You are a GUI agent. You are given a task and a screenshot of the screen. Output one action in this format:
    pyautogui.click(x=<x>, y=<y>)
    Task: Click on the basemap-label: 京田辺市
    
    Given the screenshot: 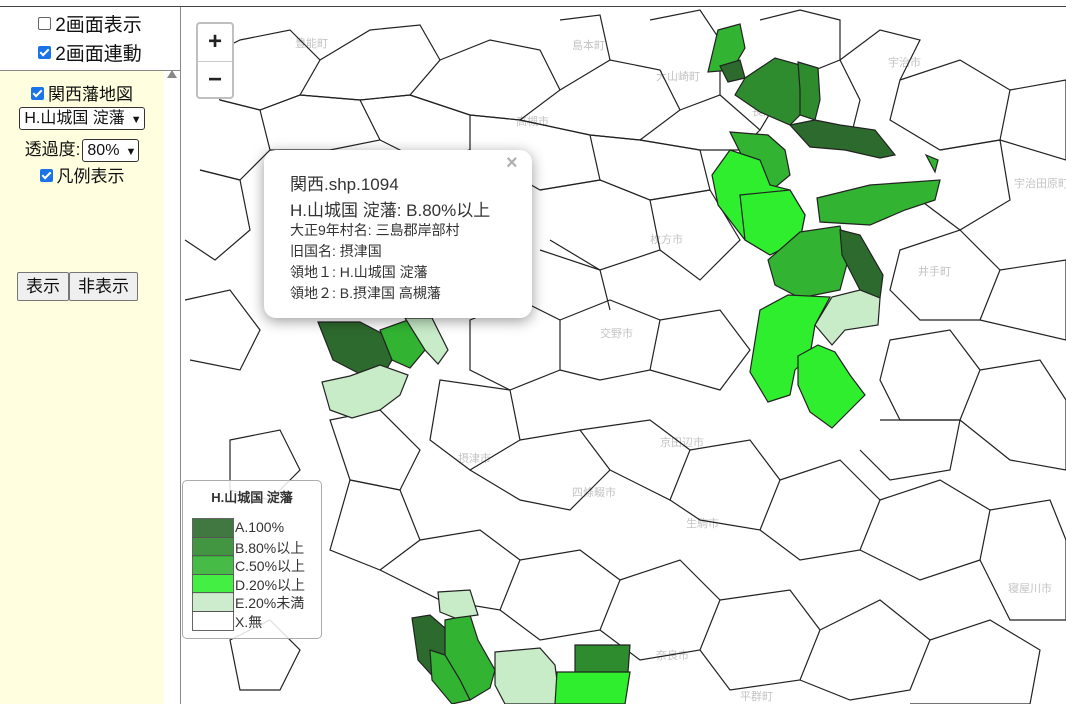 What is the action you would take?
    pyautogui.click(x=682, y=442)
    